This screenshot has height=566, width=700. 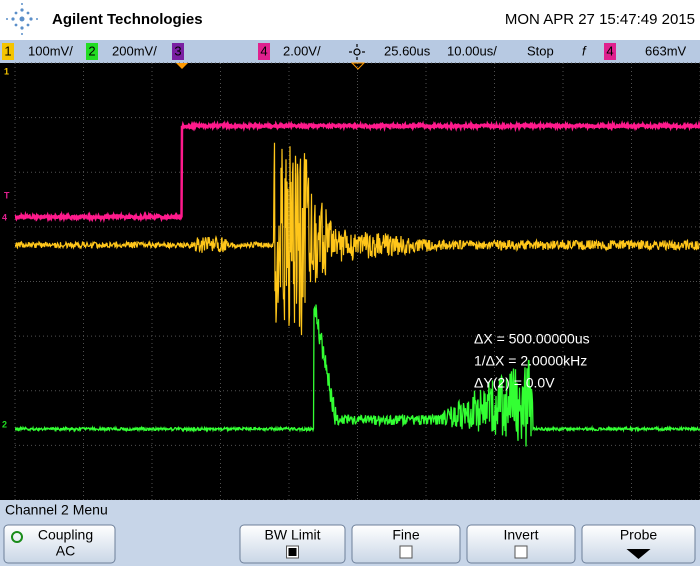 I want to click on brand: Agilent Technologies, so click(x=127, y=19).